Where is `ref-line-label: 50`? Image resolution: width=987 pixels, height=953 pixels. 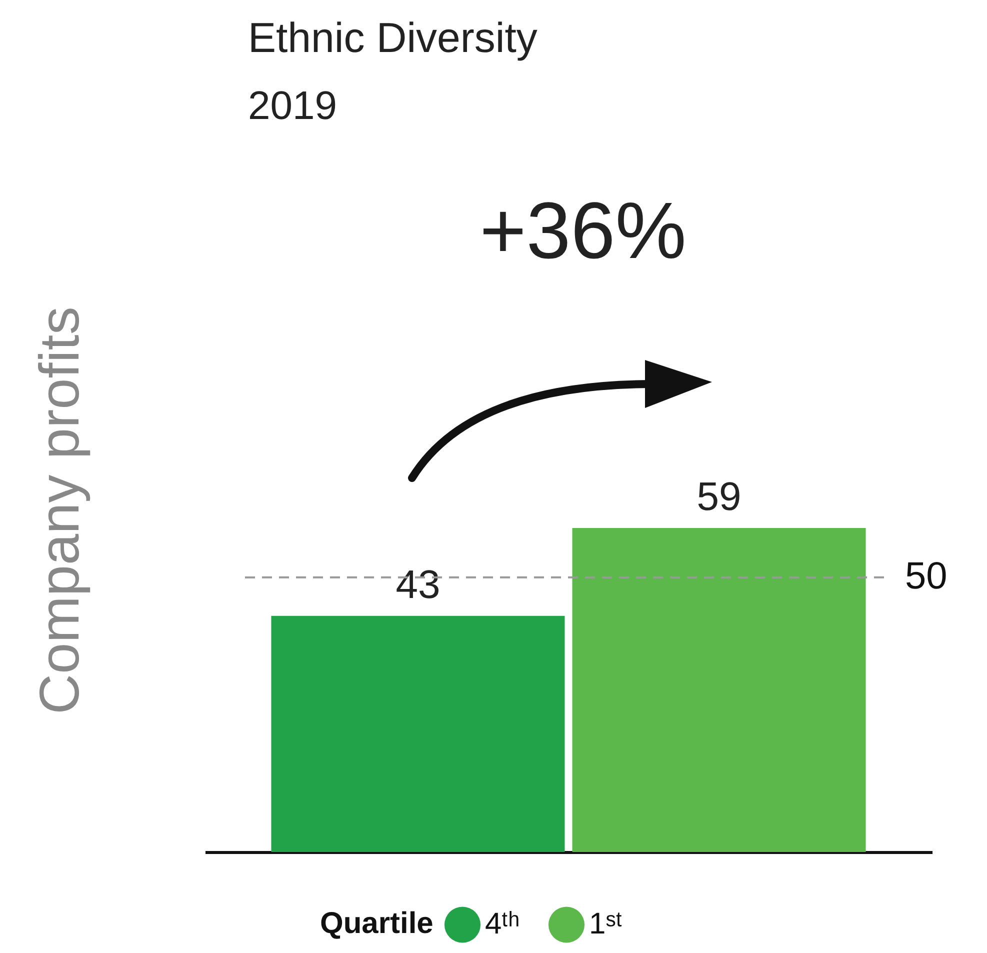
ref-line-label: 50 is located at coordinates (926, 576).